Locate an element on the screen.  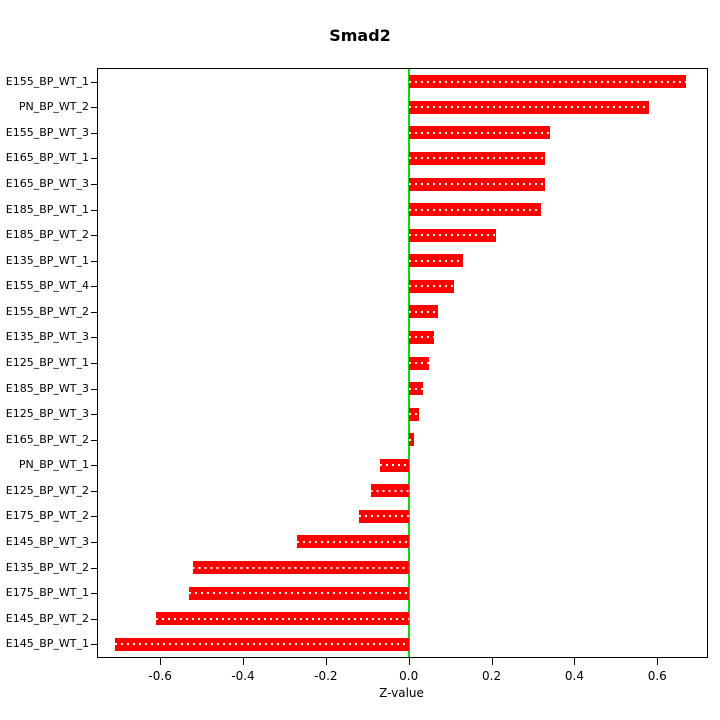
y-category-label: E135_BP_WT_3 is located at coordinates (47, 337).